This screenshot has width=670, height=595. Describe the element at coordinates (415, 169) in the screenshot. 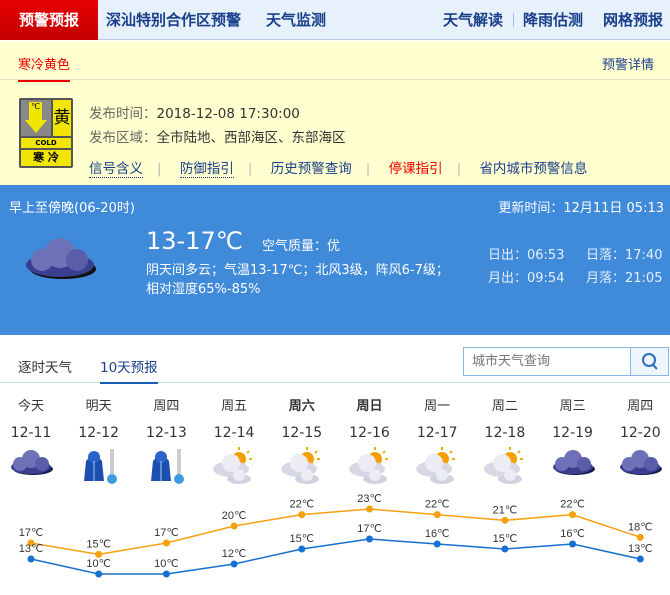

I see `link-class-suspension: 停课指引` at that location.